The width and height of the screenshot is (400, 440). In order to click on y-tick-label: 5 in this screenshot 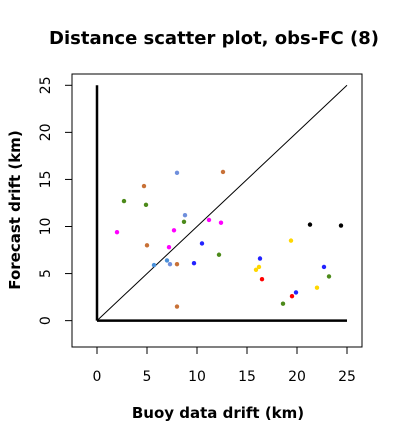, I will do `click(46, 273)`.